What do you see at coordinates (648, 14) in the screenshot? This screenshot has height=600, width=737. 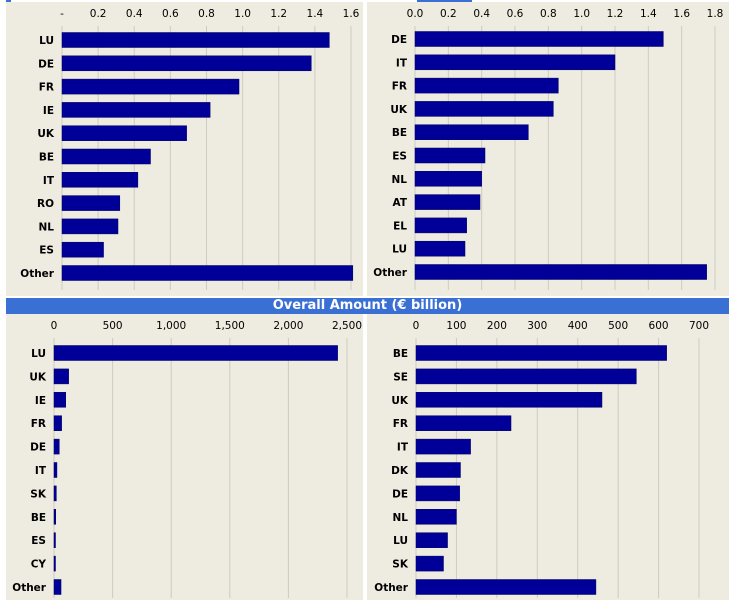 I see `x-tick-label: 1.4` at bounding box center [648, 14].